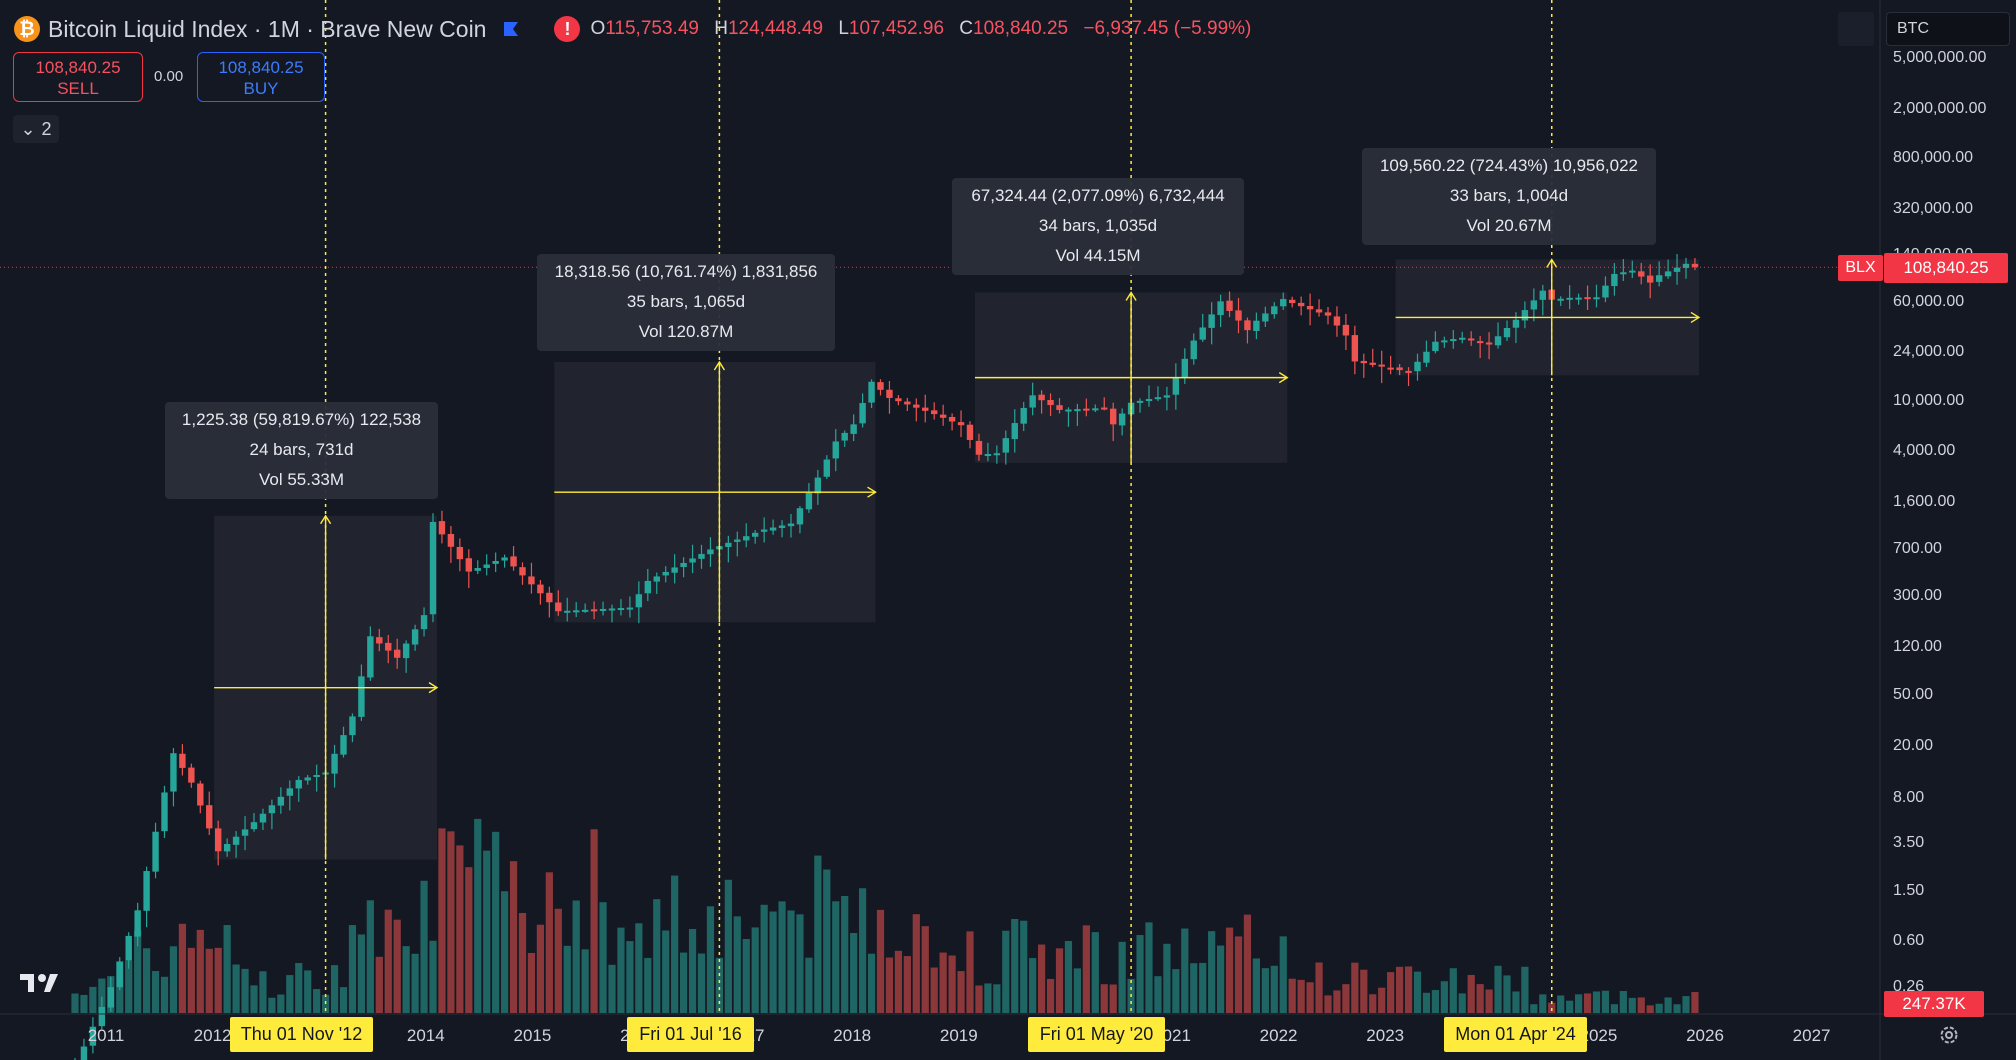  I want to click on volume-tag: 247.37K, so click(1934, 1004).